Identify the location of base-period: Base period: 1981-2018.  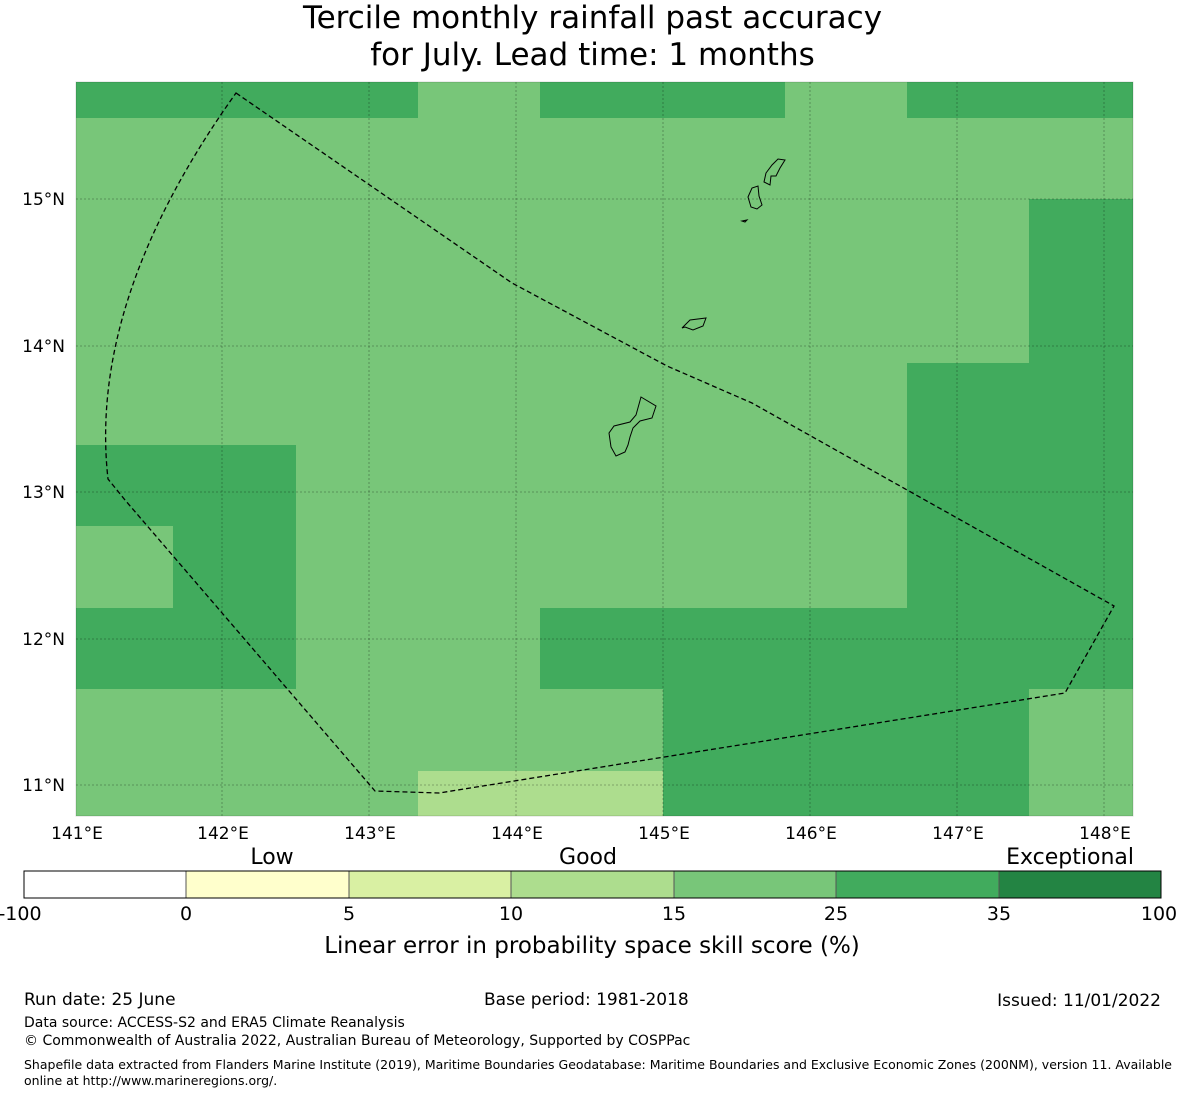
(586, 1000).